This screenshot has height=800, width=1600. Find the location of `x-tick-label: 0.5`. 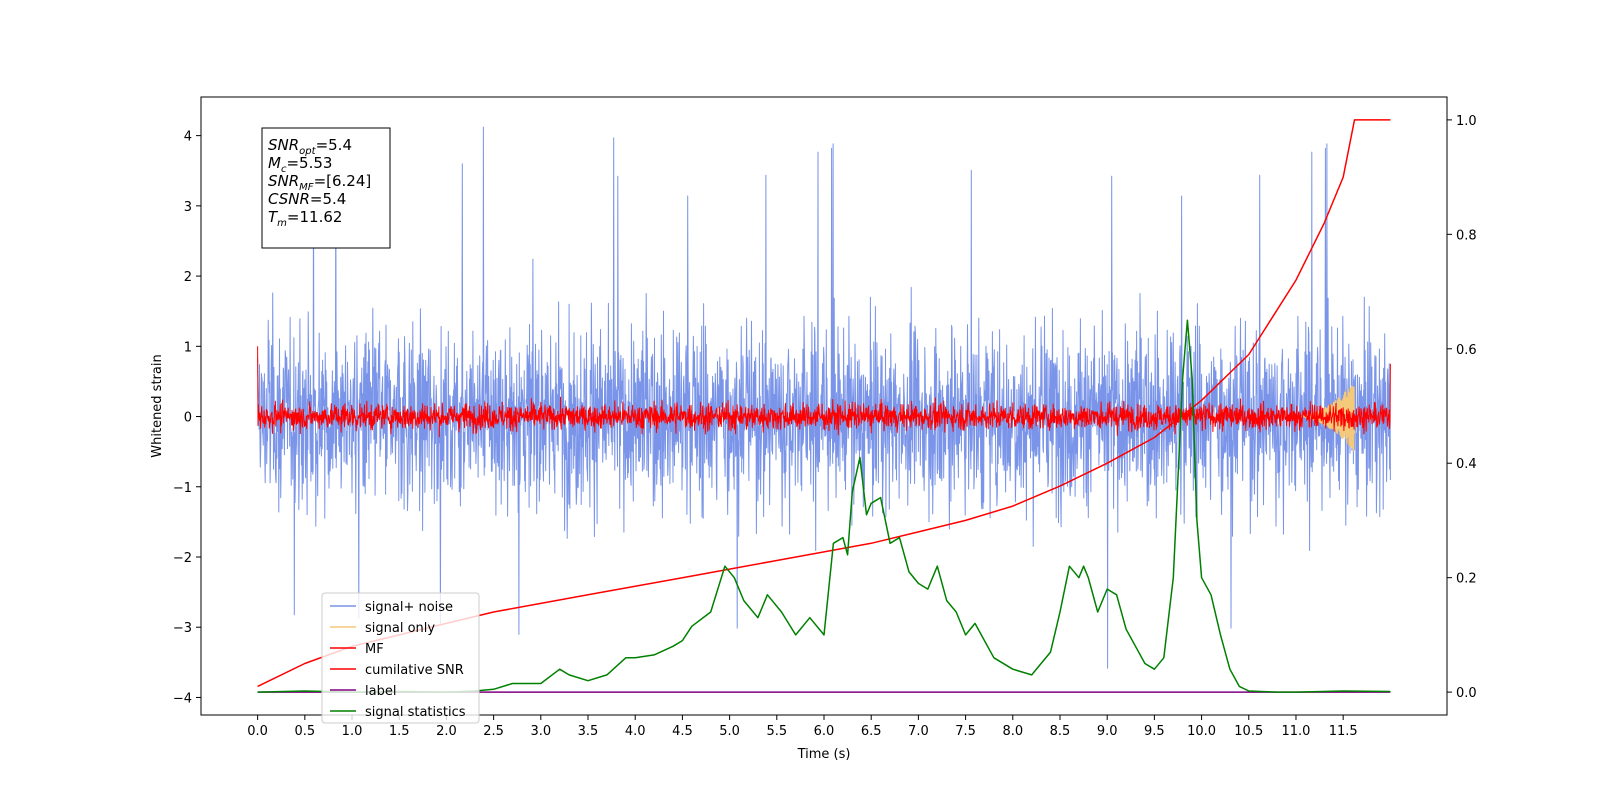

x-tick-label: 0.5 is located at coordinates (304, 731).